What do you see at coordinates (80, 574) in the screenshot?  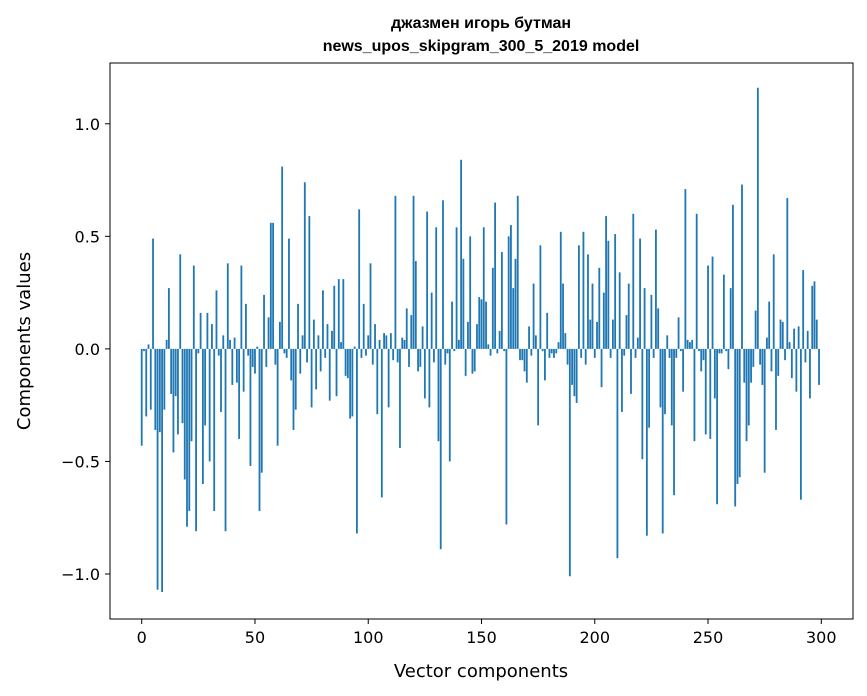 I see `y-tick-label-0: −1.0` at bounding box center [80, 574].